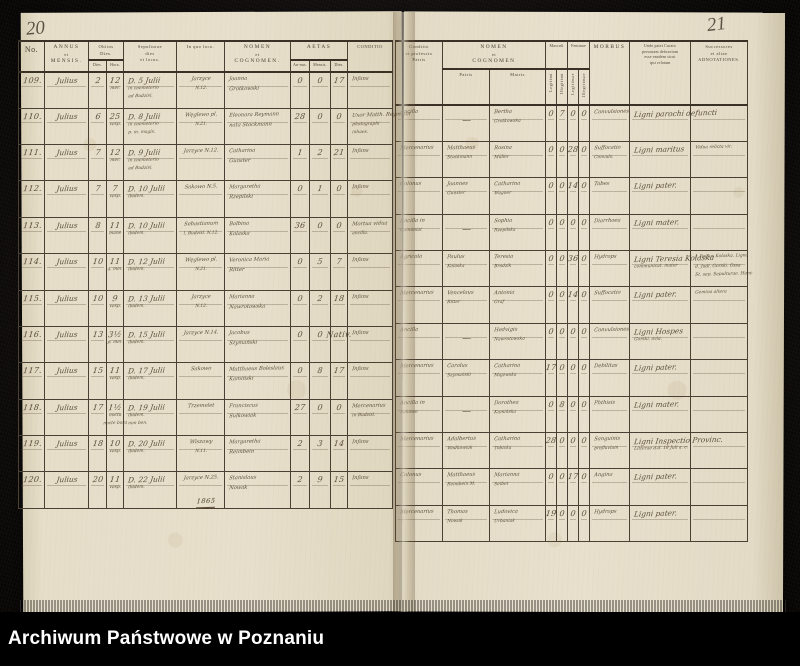 This screenshot has width=800, height=666. I want to click on cell-in-quo-loco: Jarzyce N.12., so click(201, 308).